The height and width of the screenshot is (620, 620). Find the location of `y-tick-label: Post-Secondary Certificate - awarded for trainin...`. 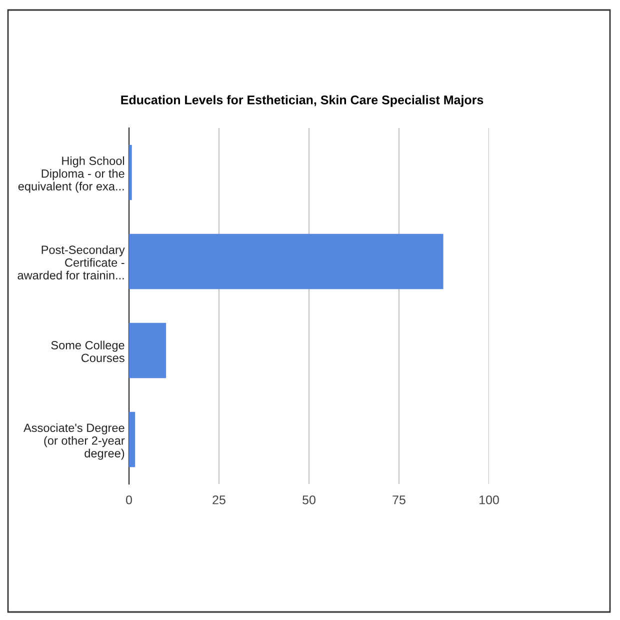

y-tick-label: Post-Secondary Certificate - awarded for trainin... is located at coordinates (71, 262).